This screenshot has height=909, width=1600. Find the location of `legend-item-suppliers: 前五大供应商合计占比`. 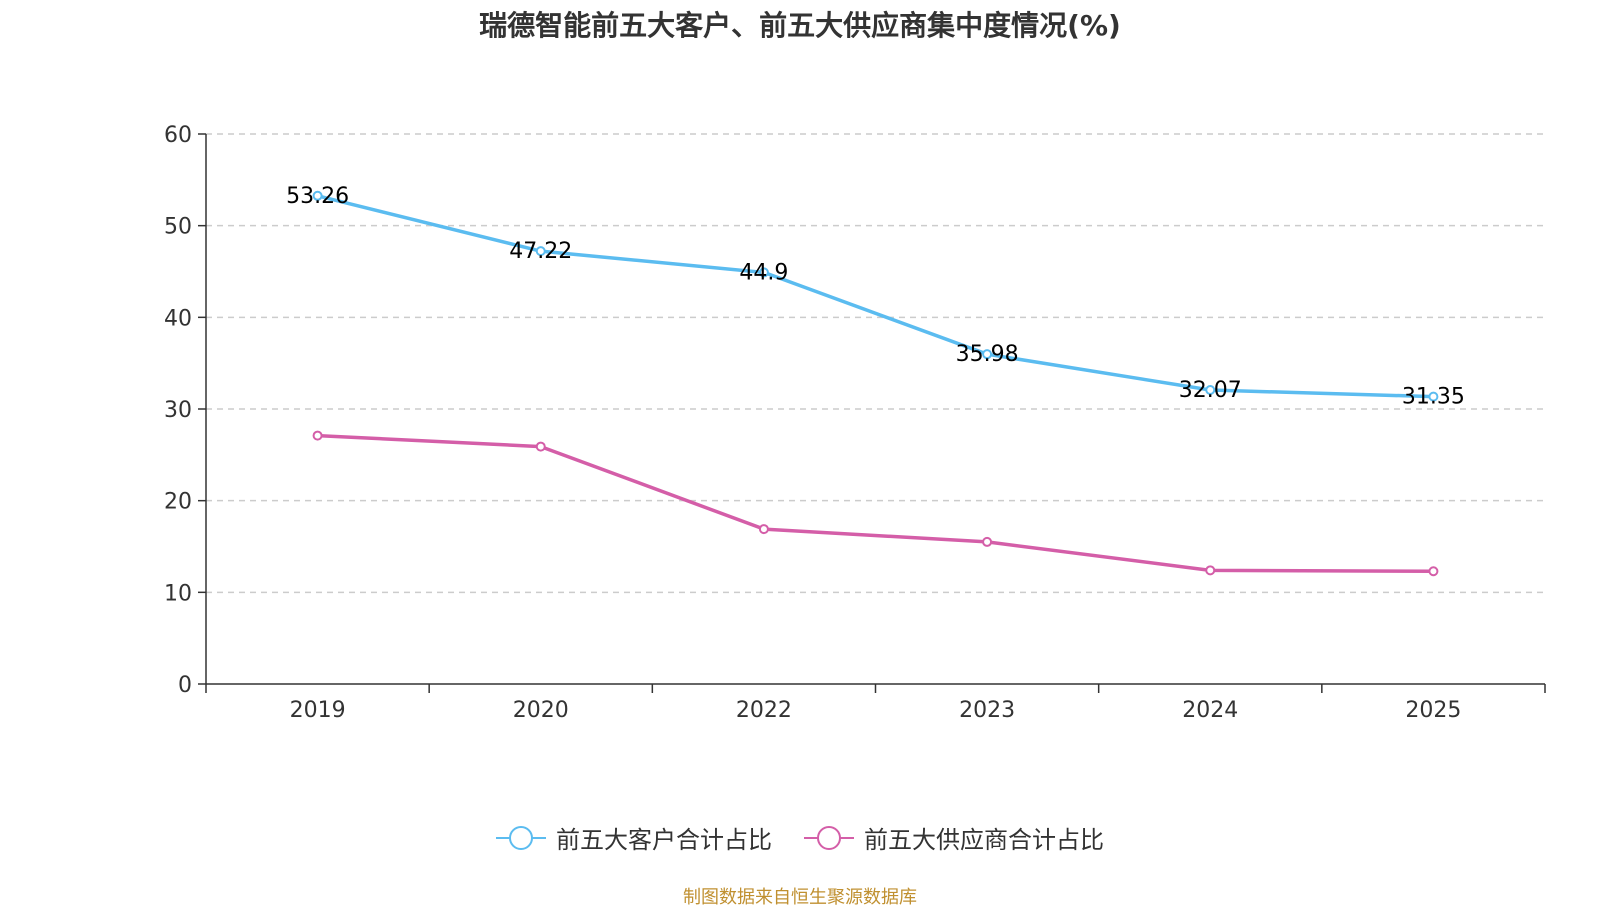

legend-item-suppliers: 前五大供应商合计占比 is located at coordinates (954, 837).